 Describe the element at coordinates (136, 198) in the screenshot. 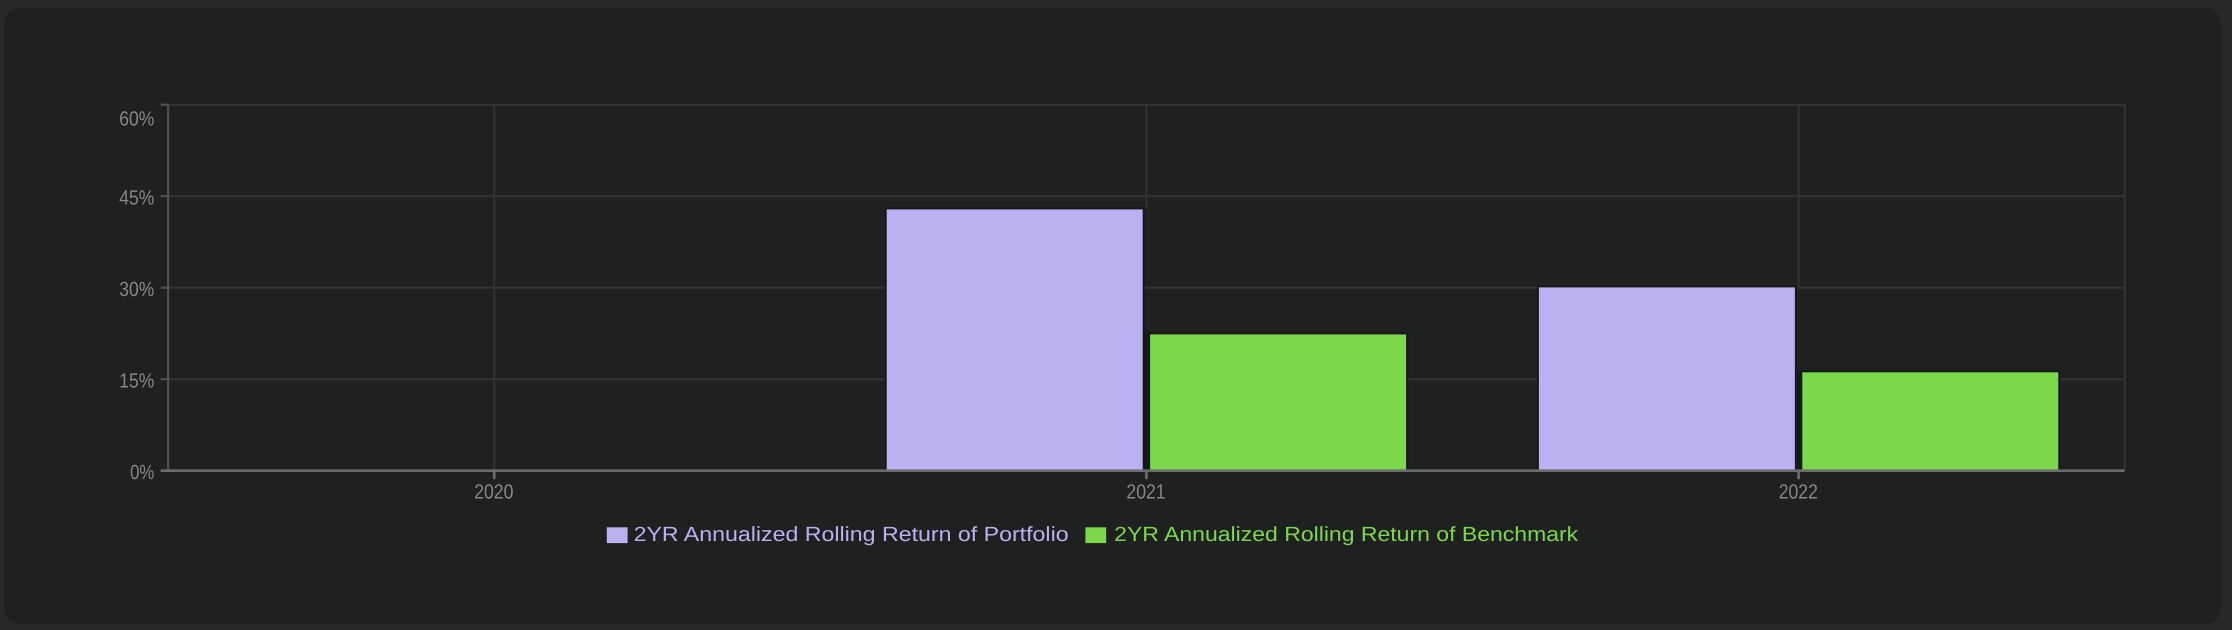

I see `svg-text: 45%` at that location.